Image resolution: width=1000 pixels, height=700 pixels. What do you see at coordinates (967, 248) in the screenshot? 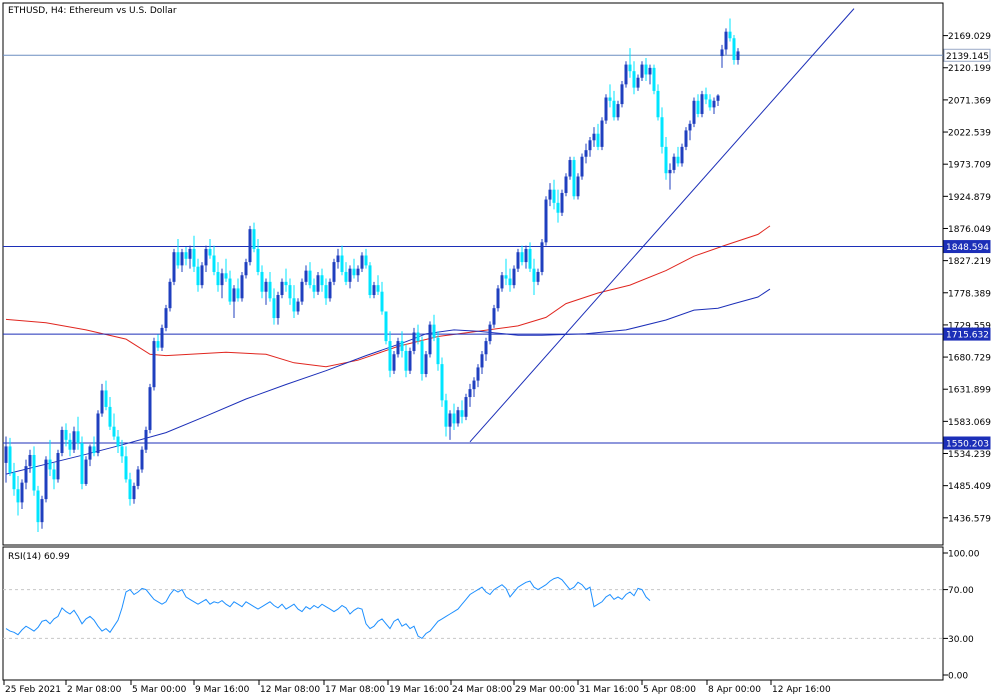
I see `price-label-text: 1848.594` at bounding box center [967, 248].